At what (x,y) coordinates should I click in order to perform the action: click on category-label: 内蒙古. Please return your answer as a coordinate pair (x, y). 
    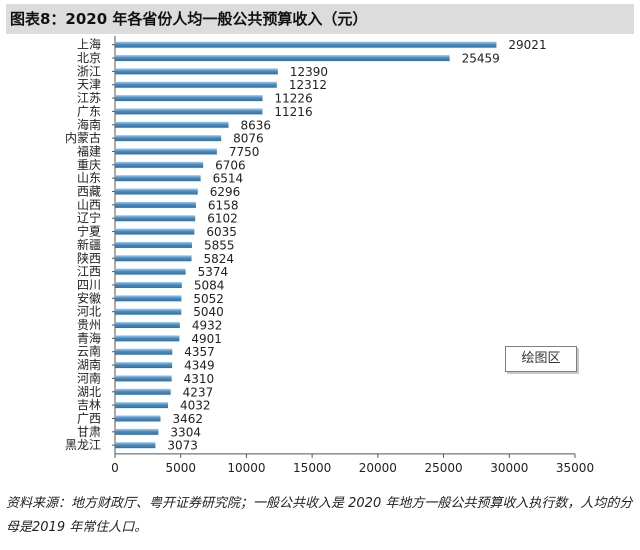
    Looking at the image, I should click on (83, 137).